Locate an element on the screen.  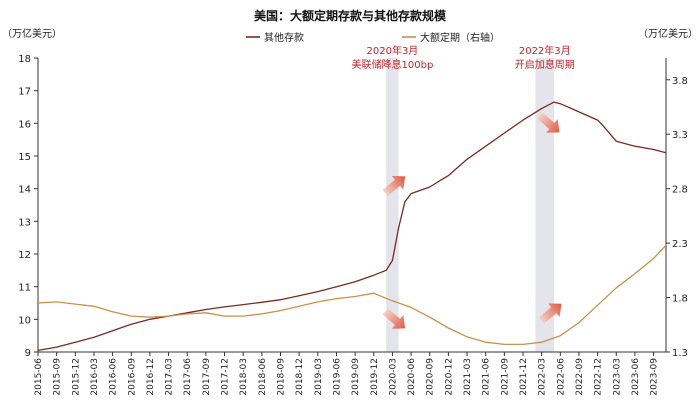
x-tick-label: 2015-06 is located at coordinates (39, 377).